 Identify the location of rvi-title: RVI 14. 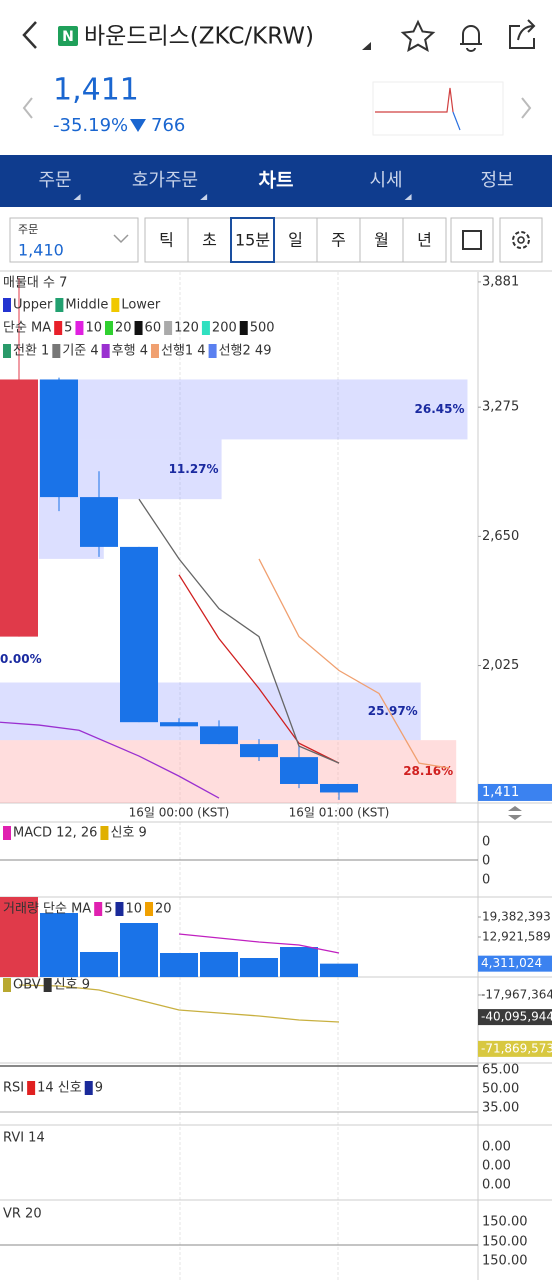
(24, 1138).